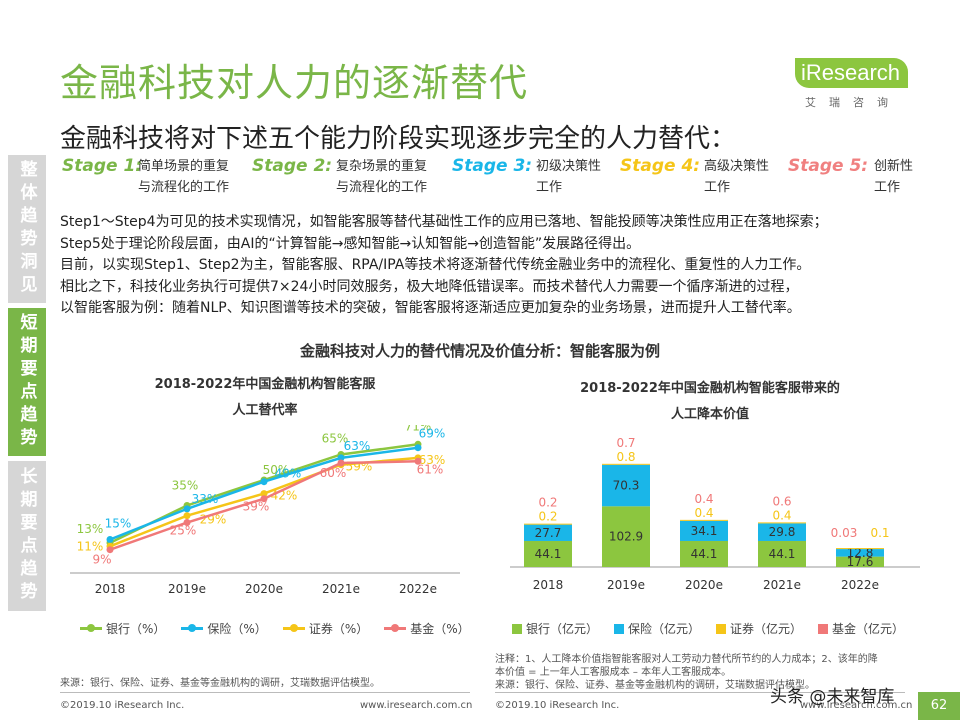 Image resolution: width=960 pixels, height=720 pixels. What do you see at coordinates (27, 536) in the screenshot?
I see `sidebar-tab-long-term: 长期要点趋势` at bounding box center [27, 536].